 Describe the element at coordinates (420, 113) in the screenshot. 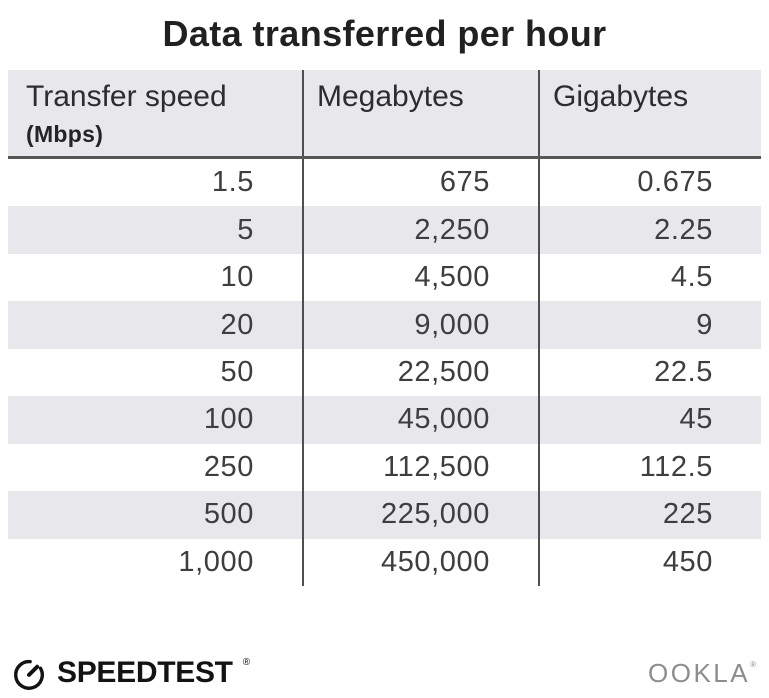

I see `column-header-megabytes: Megabytes` at that location.